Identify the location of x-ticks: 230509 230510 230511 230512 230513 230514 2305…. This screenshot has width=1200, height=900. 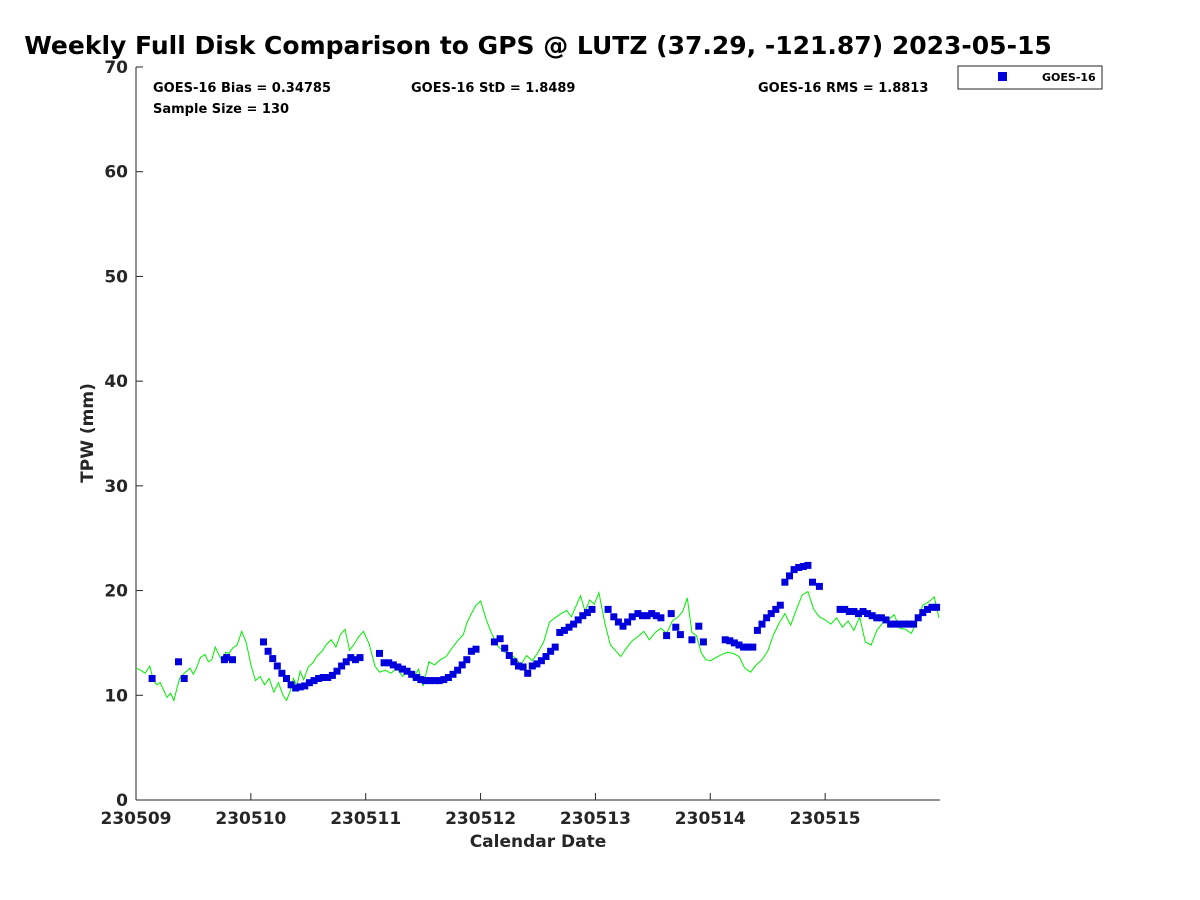
(481, 811).